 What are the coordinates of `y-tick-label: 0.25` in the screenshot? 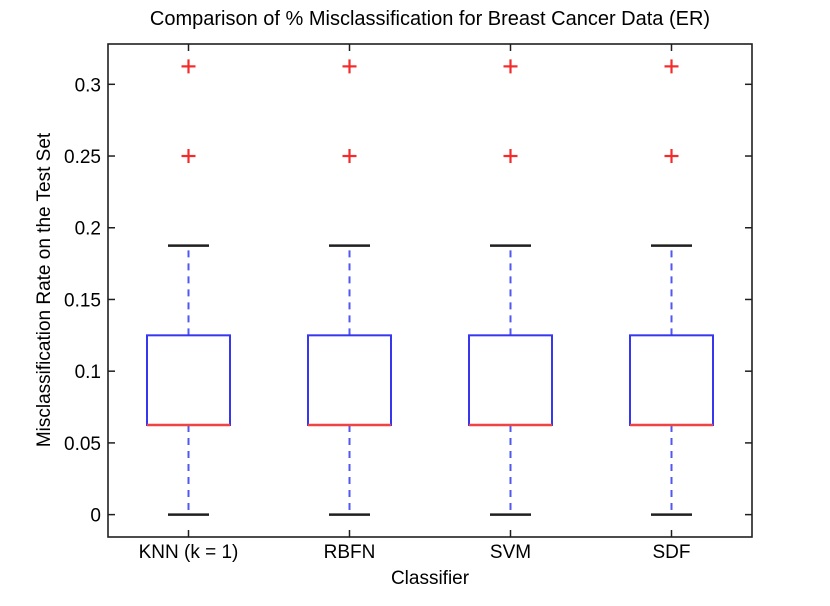 It's located at (82, 157).